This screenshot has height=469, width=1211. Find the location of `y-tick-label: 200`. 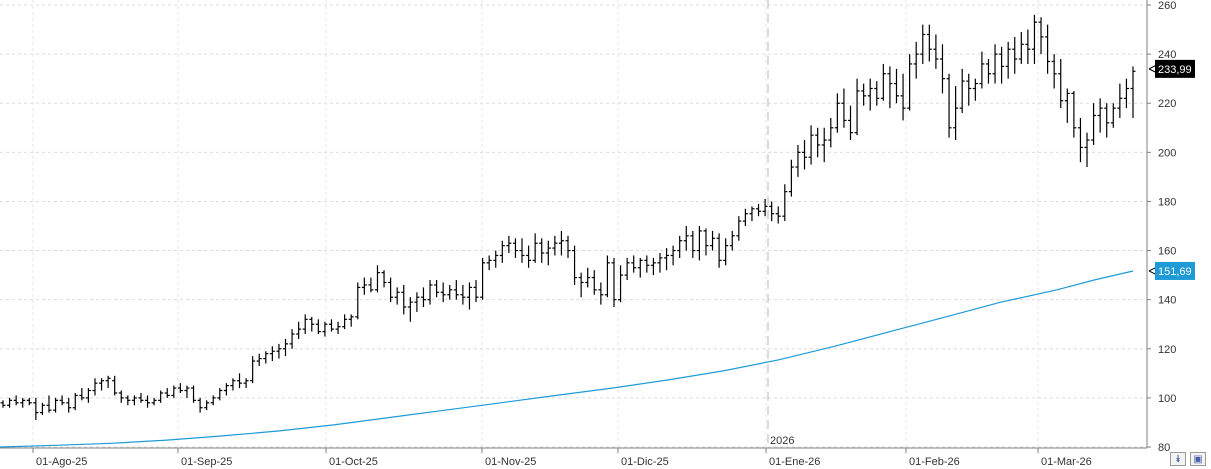

y-tick-label: 200 is located at coordinates (1167, 153).